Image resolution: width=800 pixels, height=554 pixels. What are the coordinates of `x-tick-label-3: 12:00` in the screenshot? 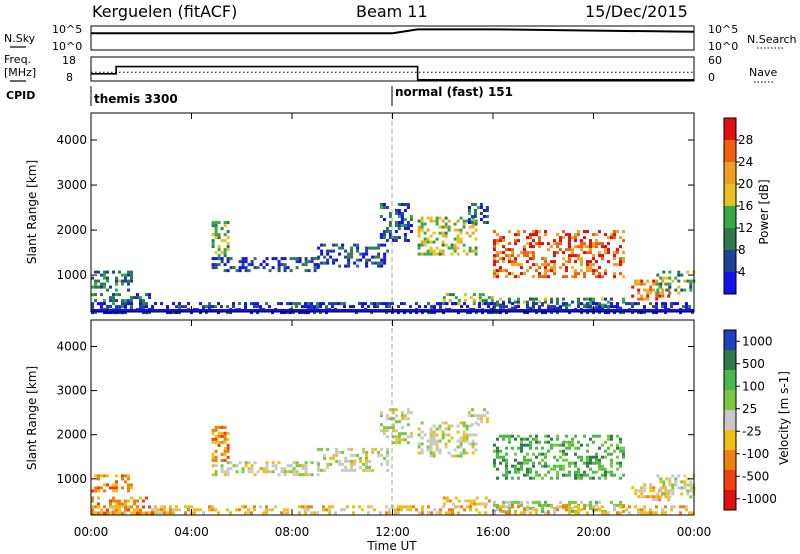 It's located at (392, 532).